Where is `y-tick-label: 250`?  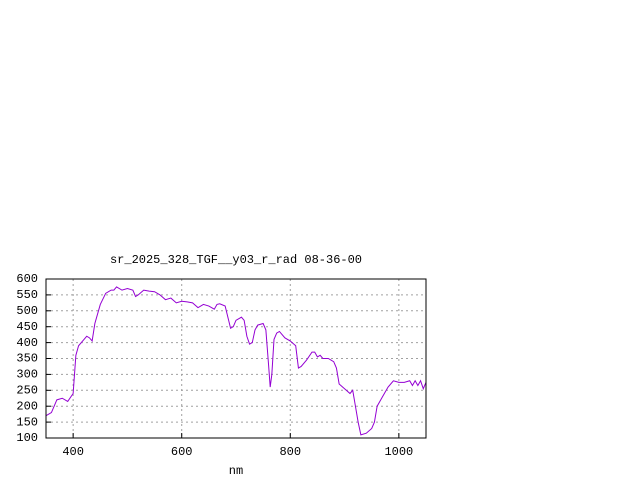 y-tick-label: 250 is located at coordinates (27, 390).